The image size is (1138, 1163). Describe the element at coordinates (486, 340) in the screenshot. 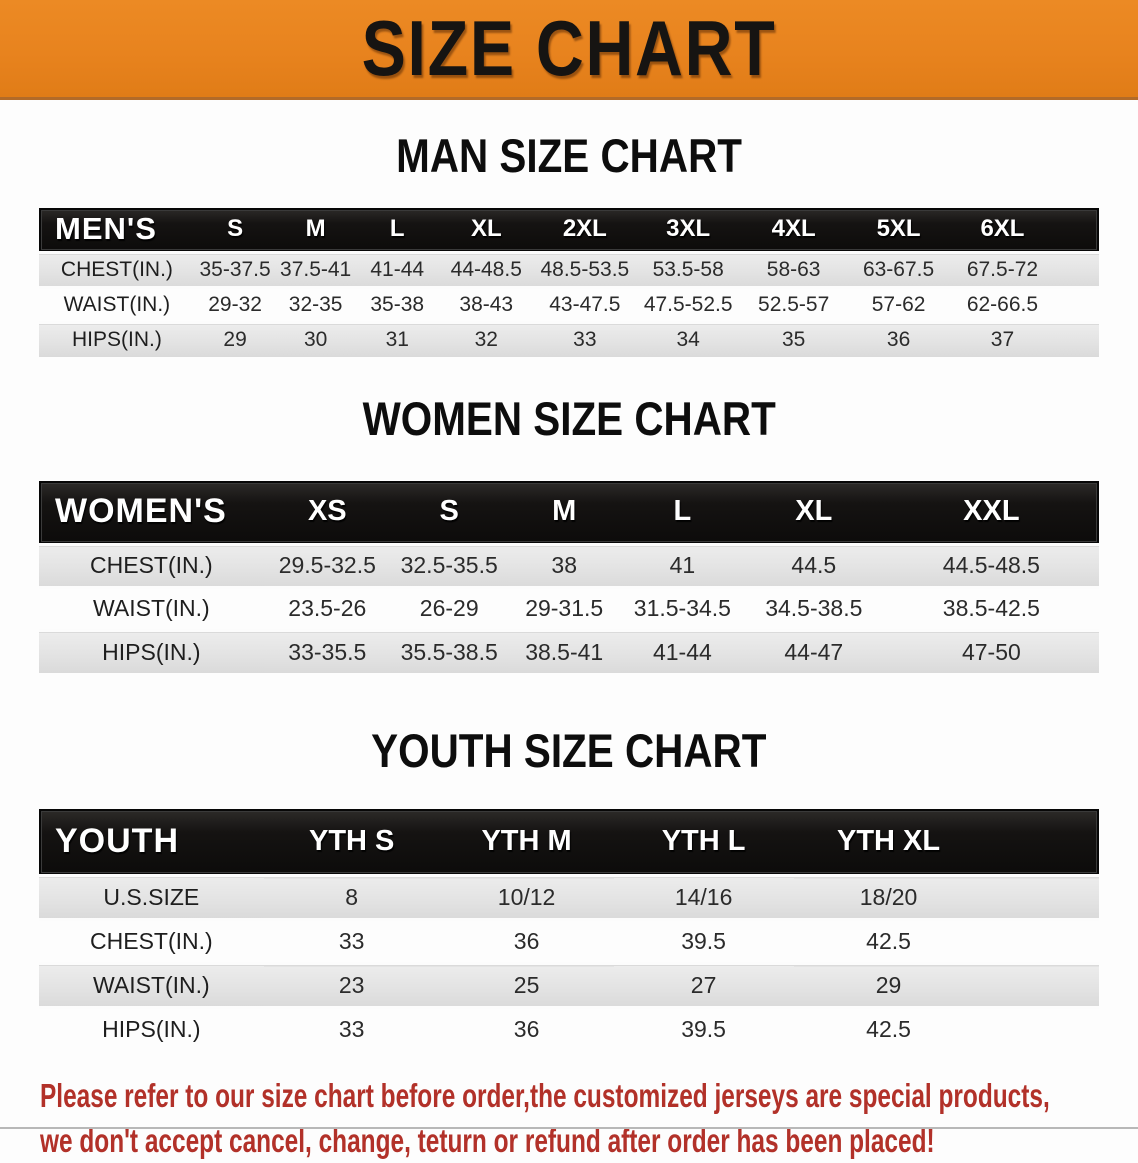

I see `size-value-cell: 32` at that location.